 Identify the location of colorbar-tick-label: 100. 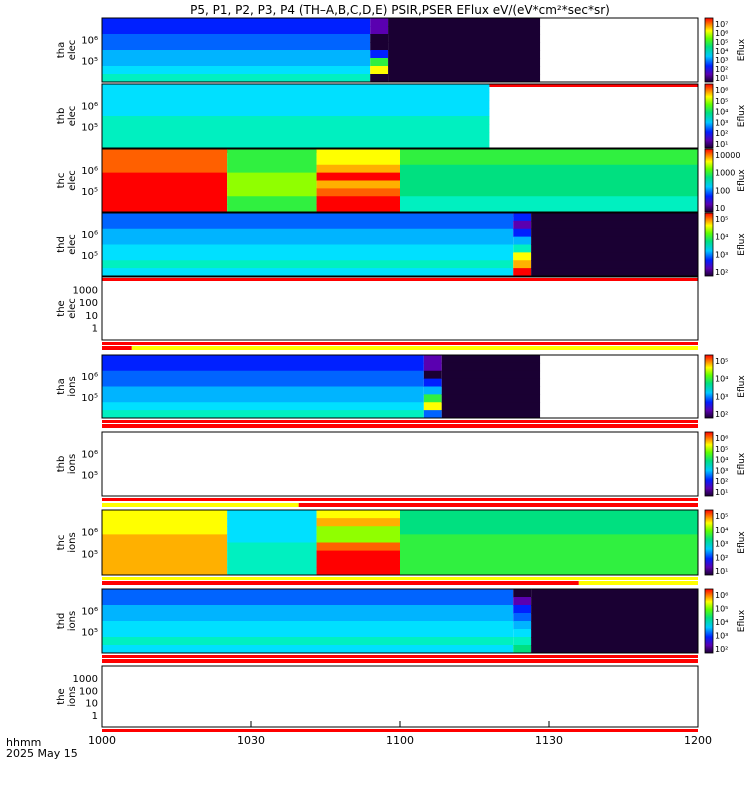
(722, 190).